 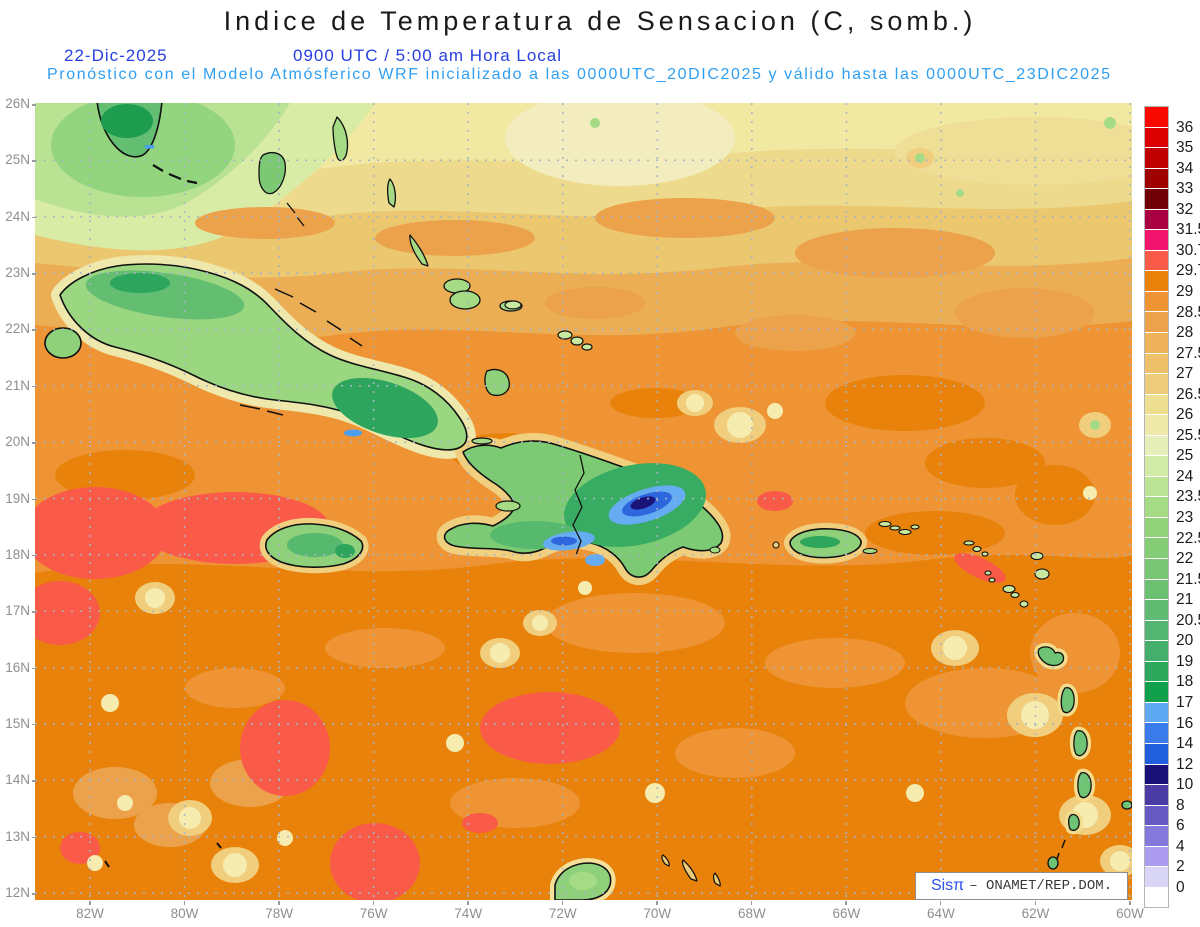 What do you see at coordinates (1185, 682) in the screenshot?
I see `colorbar-tick-label: 18` at bounding box center [1185, 682].